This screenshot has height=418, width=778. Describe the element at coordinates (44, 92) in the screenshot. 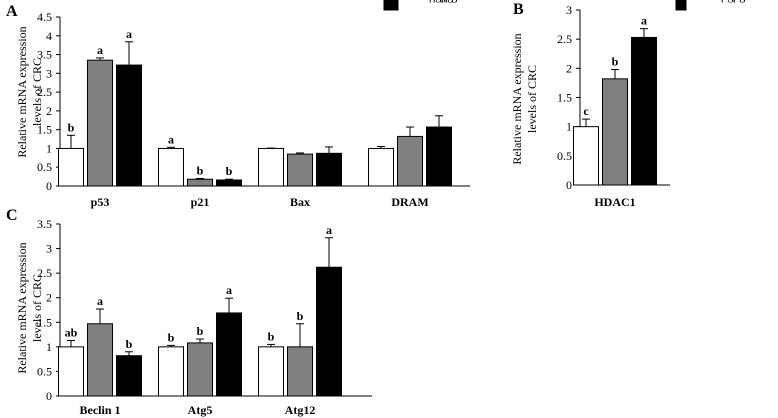

I see `panel-a-y-tick-label: 2.5` at that location.